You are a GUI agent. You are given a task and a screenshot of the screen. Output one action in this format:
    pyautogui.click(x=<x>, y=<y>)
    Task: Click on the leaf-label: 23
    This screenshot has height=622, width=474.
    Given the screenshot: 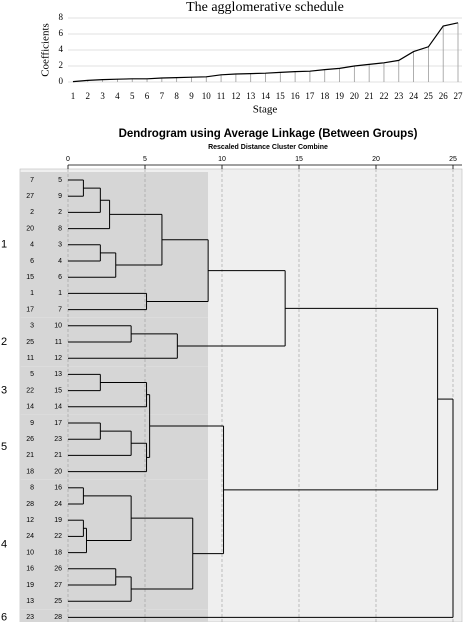 What is the action you would take?
    pyautogui.click(x=30, y=617)
    